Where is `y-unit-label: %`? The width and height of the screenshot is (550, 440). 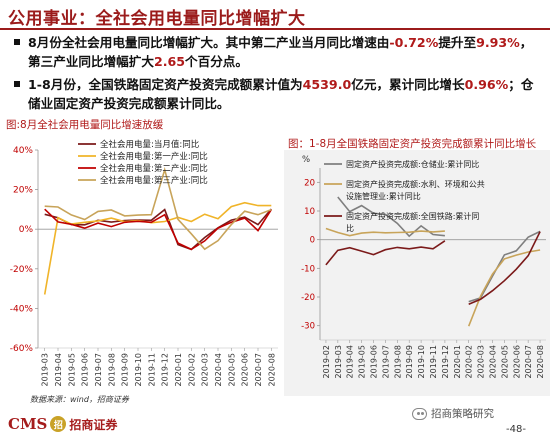 y-unit-label: % is located at coordinates (306, 160).